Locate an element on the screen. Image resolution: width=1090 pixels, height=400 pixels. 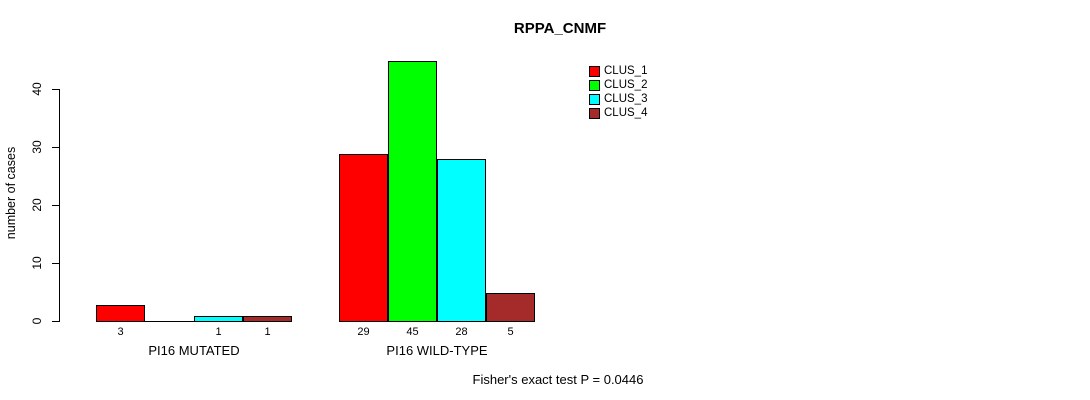
legend-label: CLUS_1 is located at coordinates (626, 71).